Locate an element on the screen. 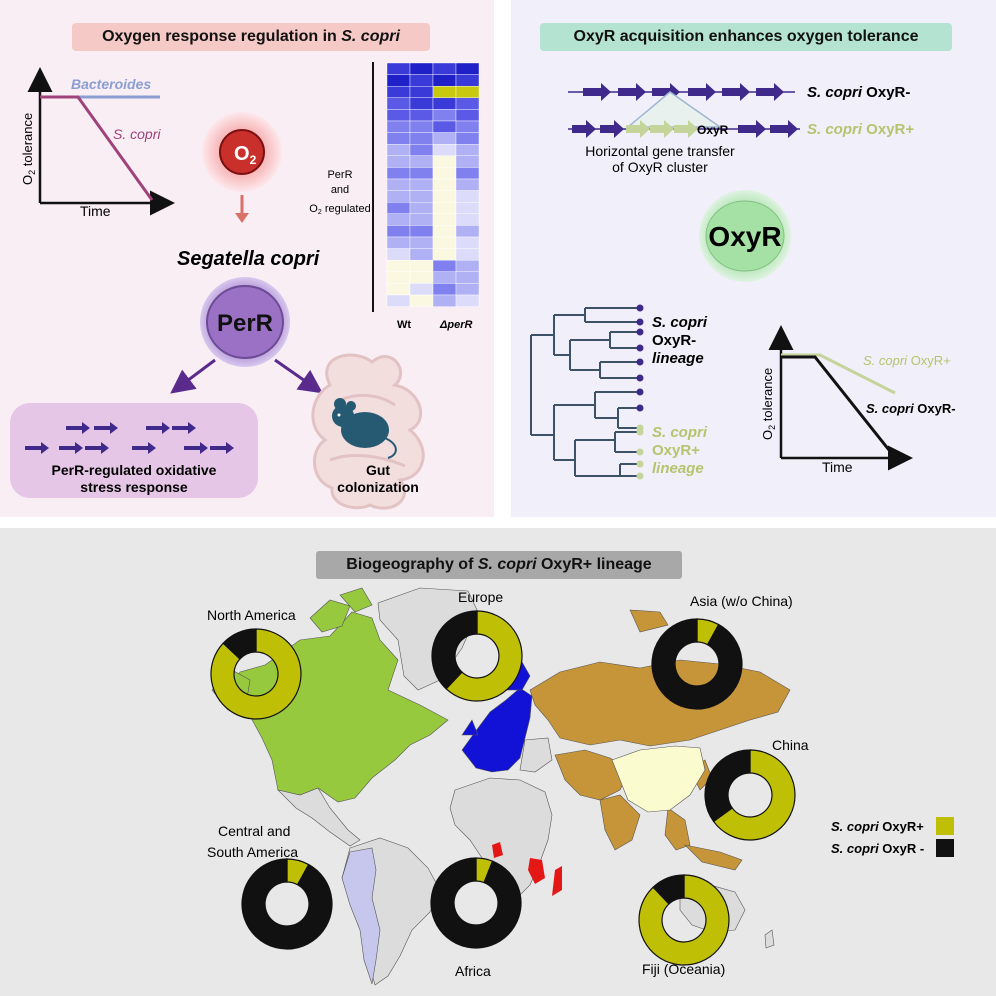  perr-label: PerR is located at coordinates (245, 323).